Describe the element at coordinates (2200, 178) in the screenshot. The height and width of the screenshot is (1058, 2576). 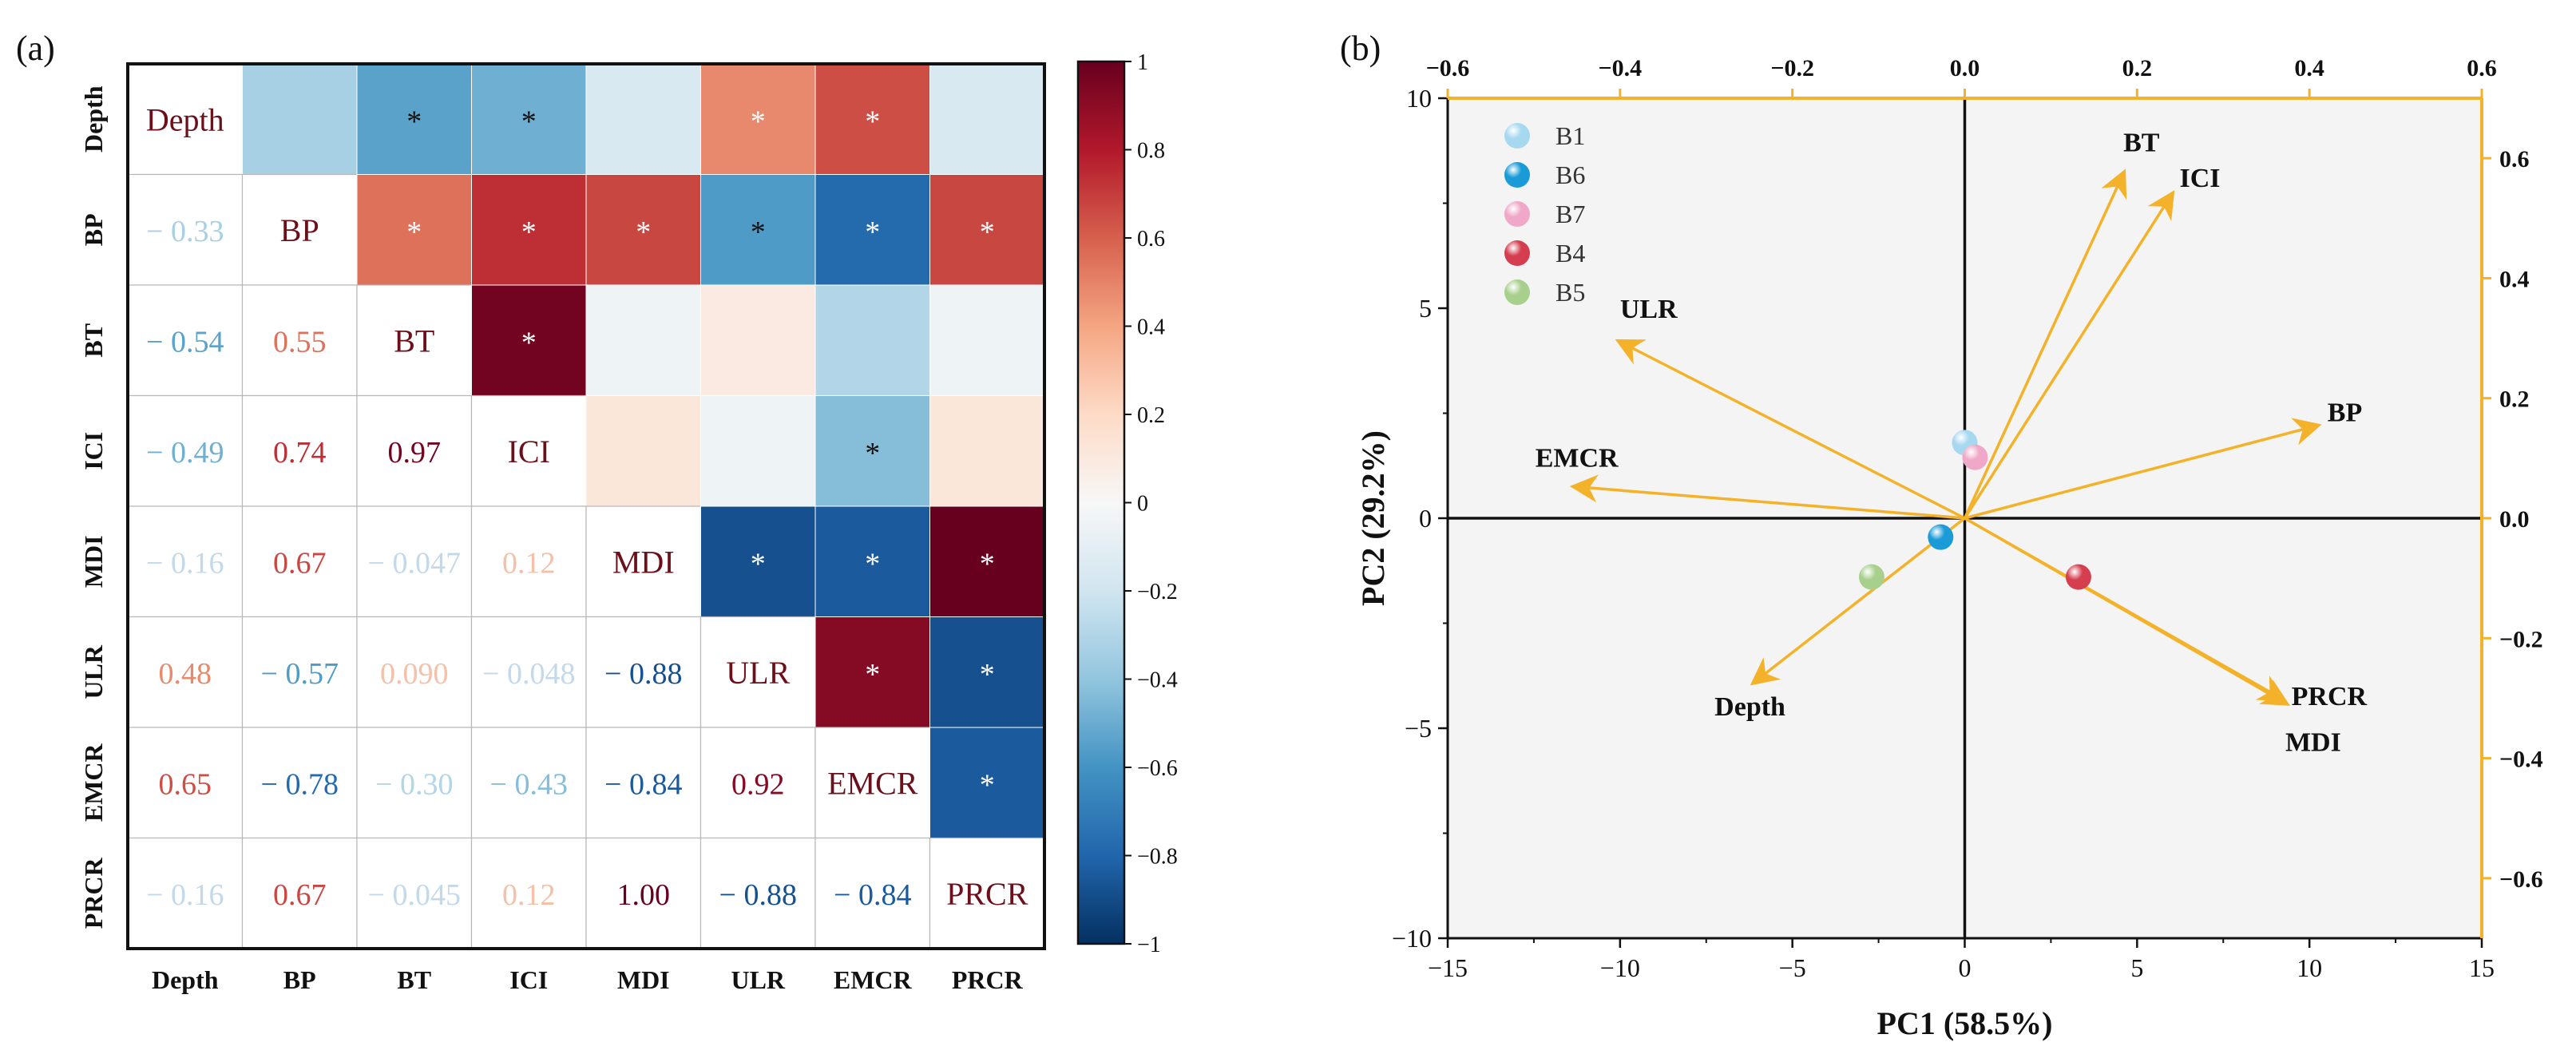
I see `loading-label: ICI` at that location.